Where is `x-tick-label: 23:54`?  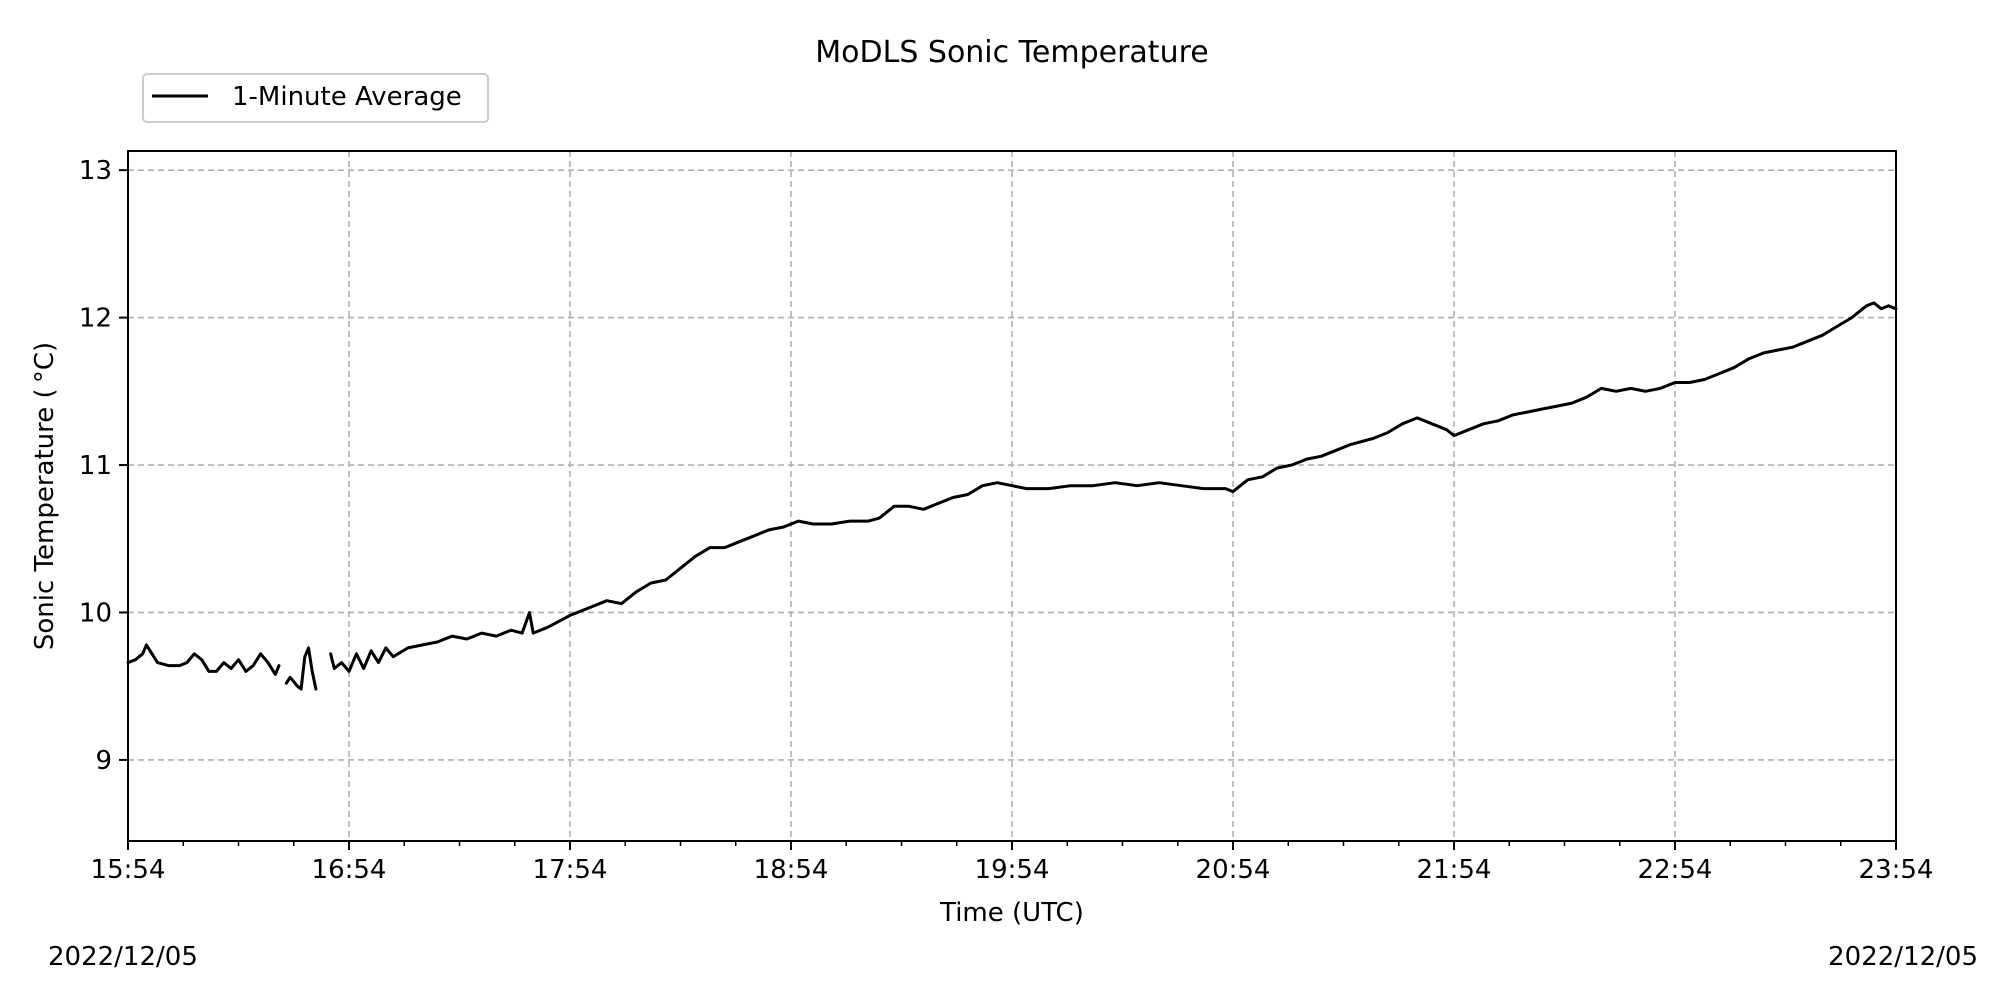 x-tick-label: 23:54 is located at coordinates (1896, 870).